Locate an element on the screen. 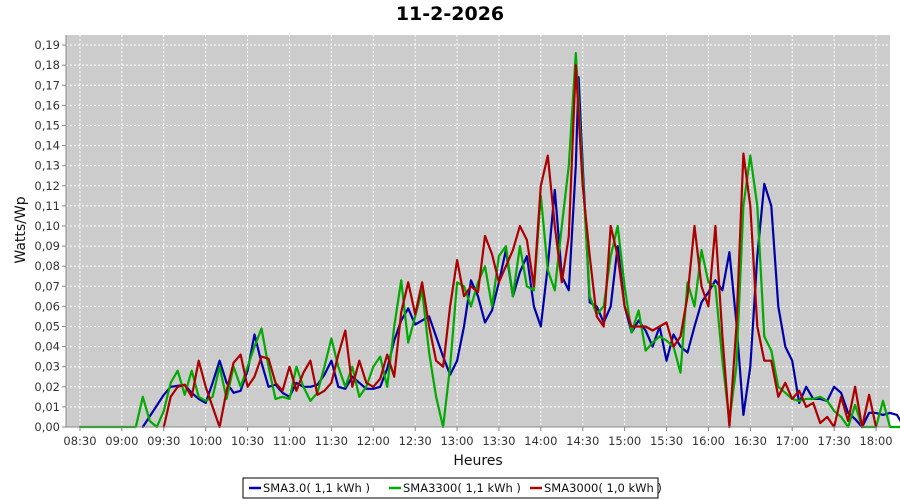 The image size is (900, 500). y-tick-label: 0,13 is located at coordinates (47, 166).